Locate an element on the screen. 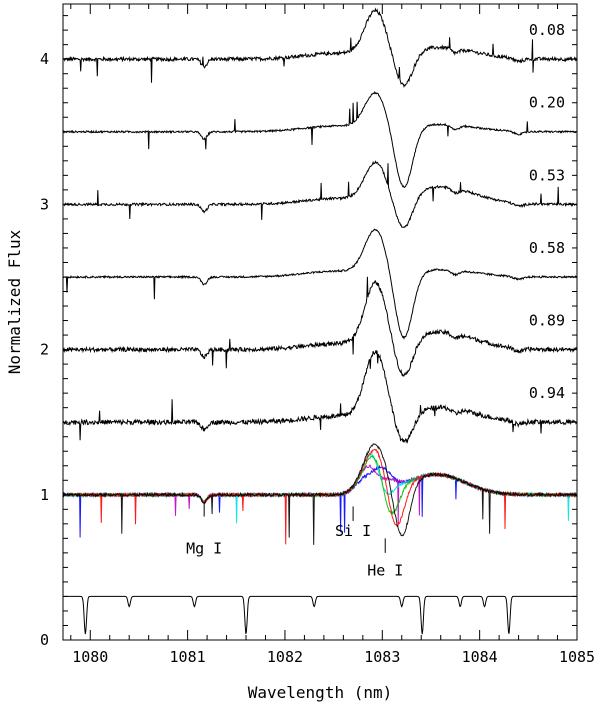 This screenshot has height=705, width=600. line-annotation: He I is located at coordinates (385, 570).